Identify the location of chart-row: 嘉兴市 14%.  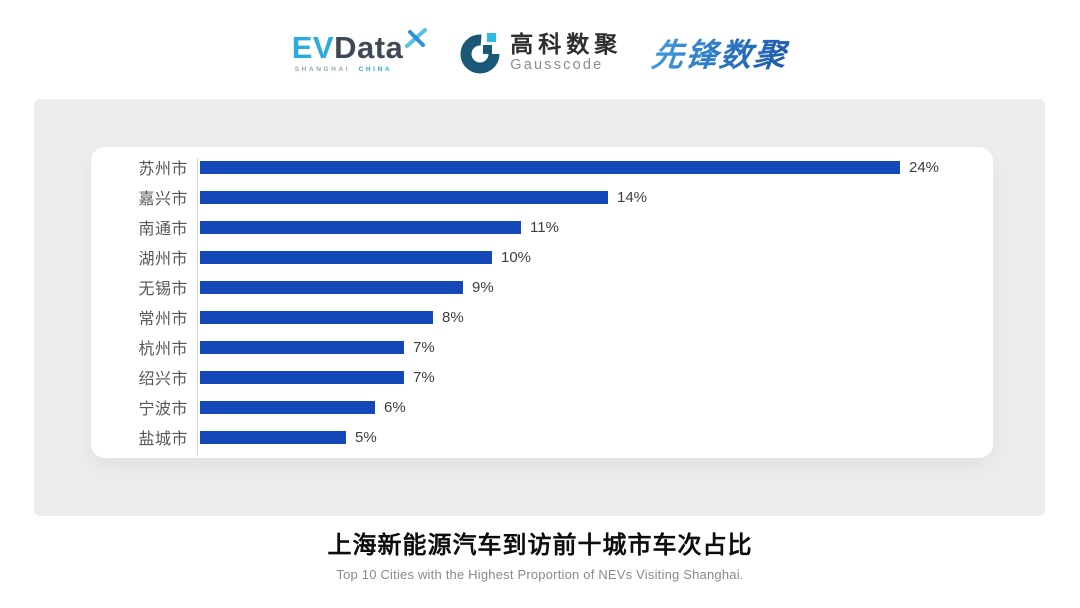
(542, 197).